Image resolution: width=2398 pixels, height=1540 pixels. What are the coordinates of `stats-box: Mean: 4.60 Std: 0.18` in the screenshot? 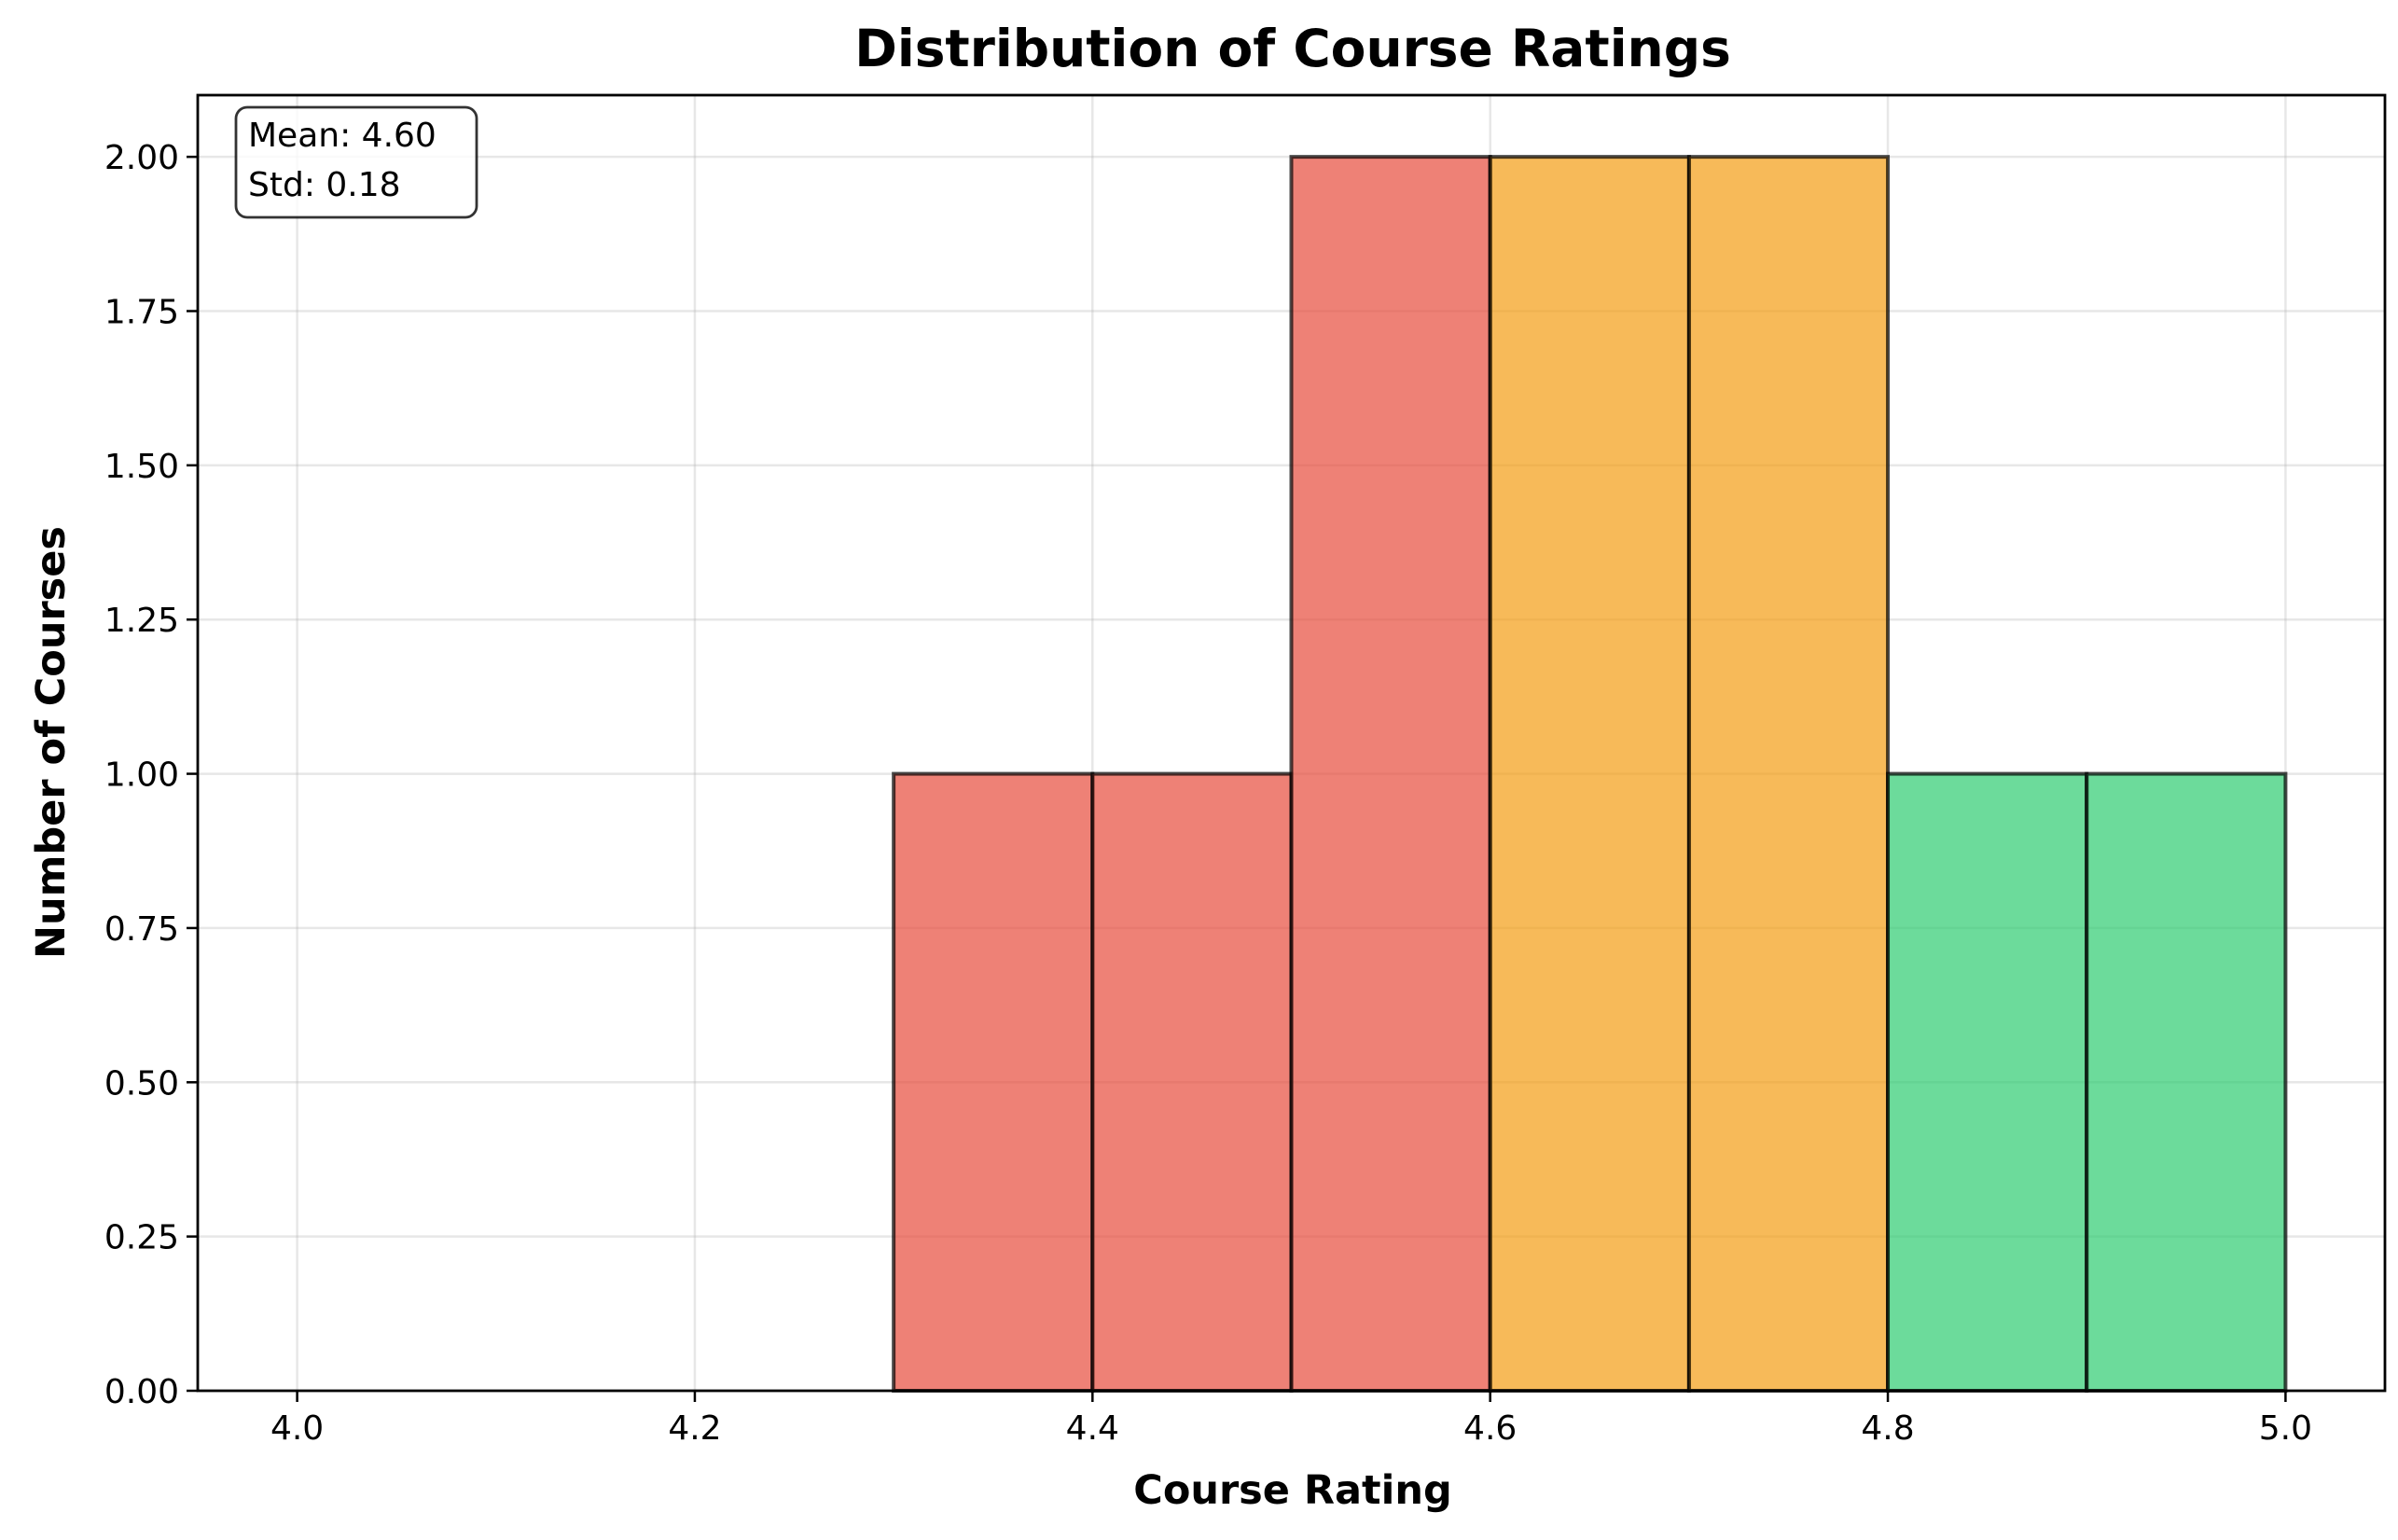 It's located at (356, 162).